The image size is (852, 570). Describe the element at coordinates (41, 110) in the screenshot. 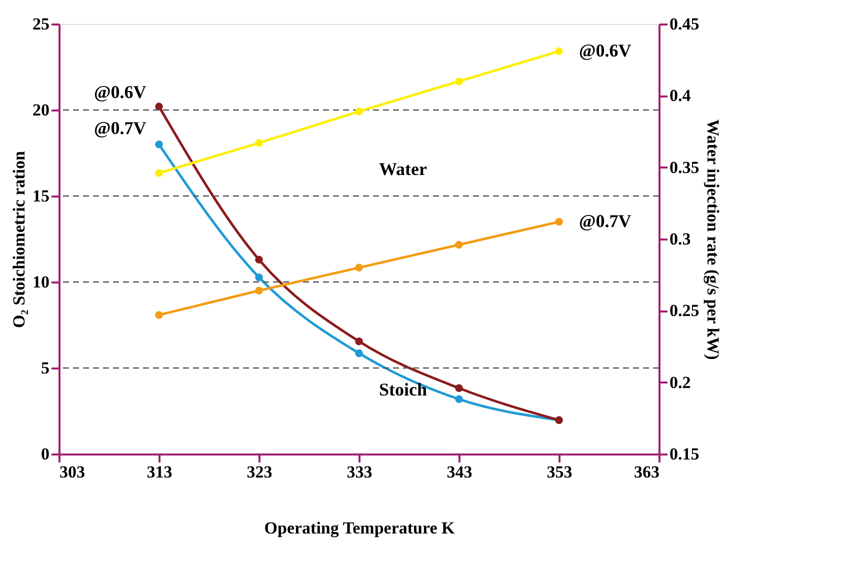

I see `y-tick-label: 20` at that location.